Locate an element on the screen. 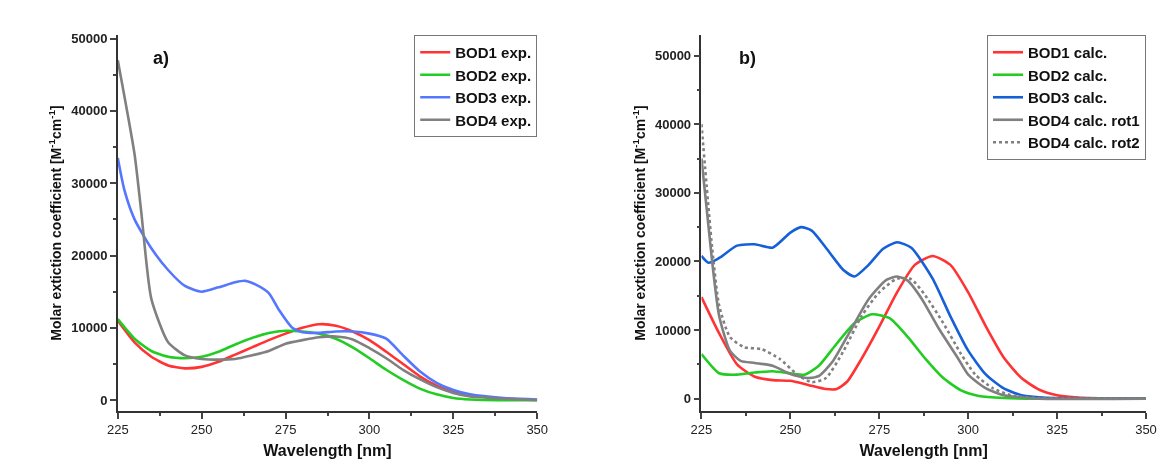 This screenshot has height=471, width=1169. annotation: a) is located at coordinates (161, 58).